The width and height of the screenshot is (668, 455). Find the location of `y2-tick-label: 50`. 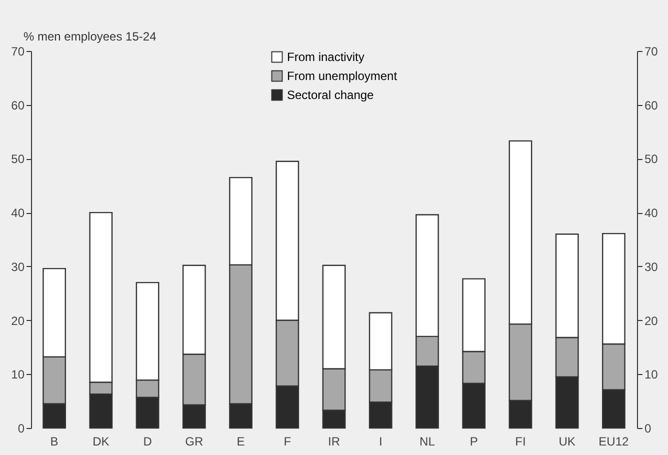

y2-tick-label: 50 is located at coordinates (651, 159).